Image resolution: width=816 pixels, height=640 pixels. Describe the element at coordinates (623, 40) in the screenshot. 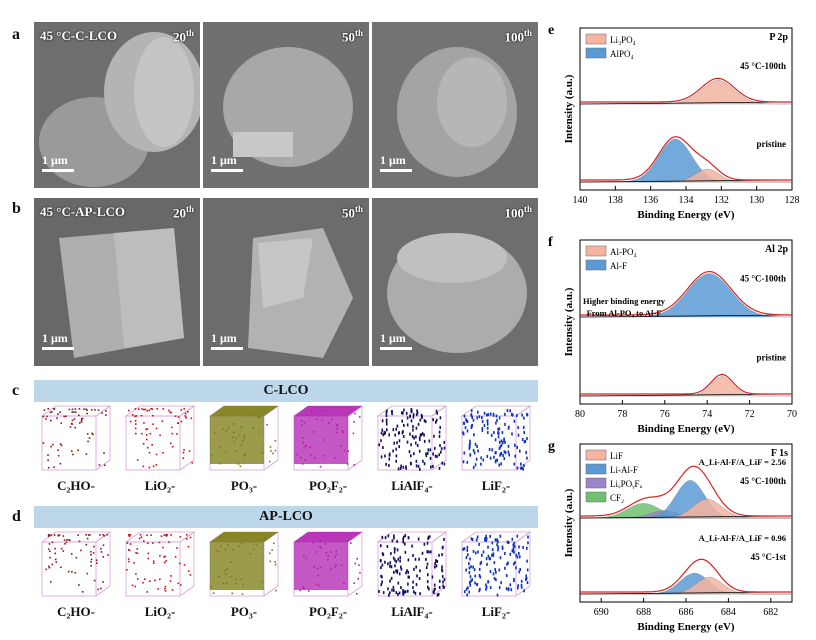

I see `legend-entry: Li₃PO₄` at that location.